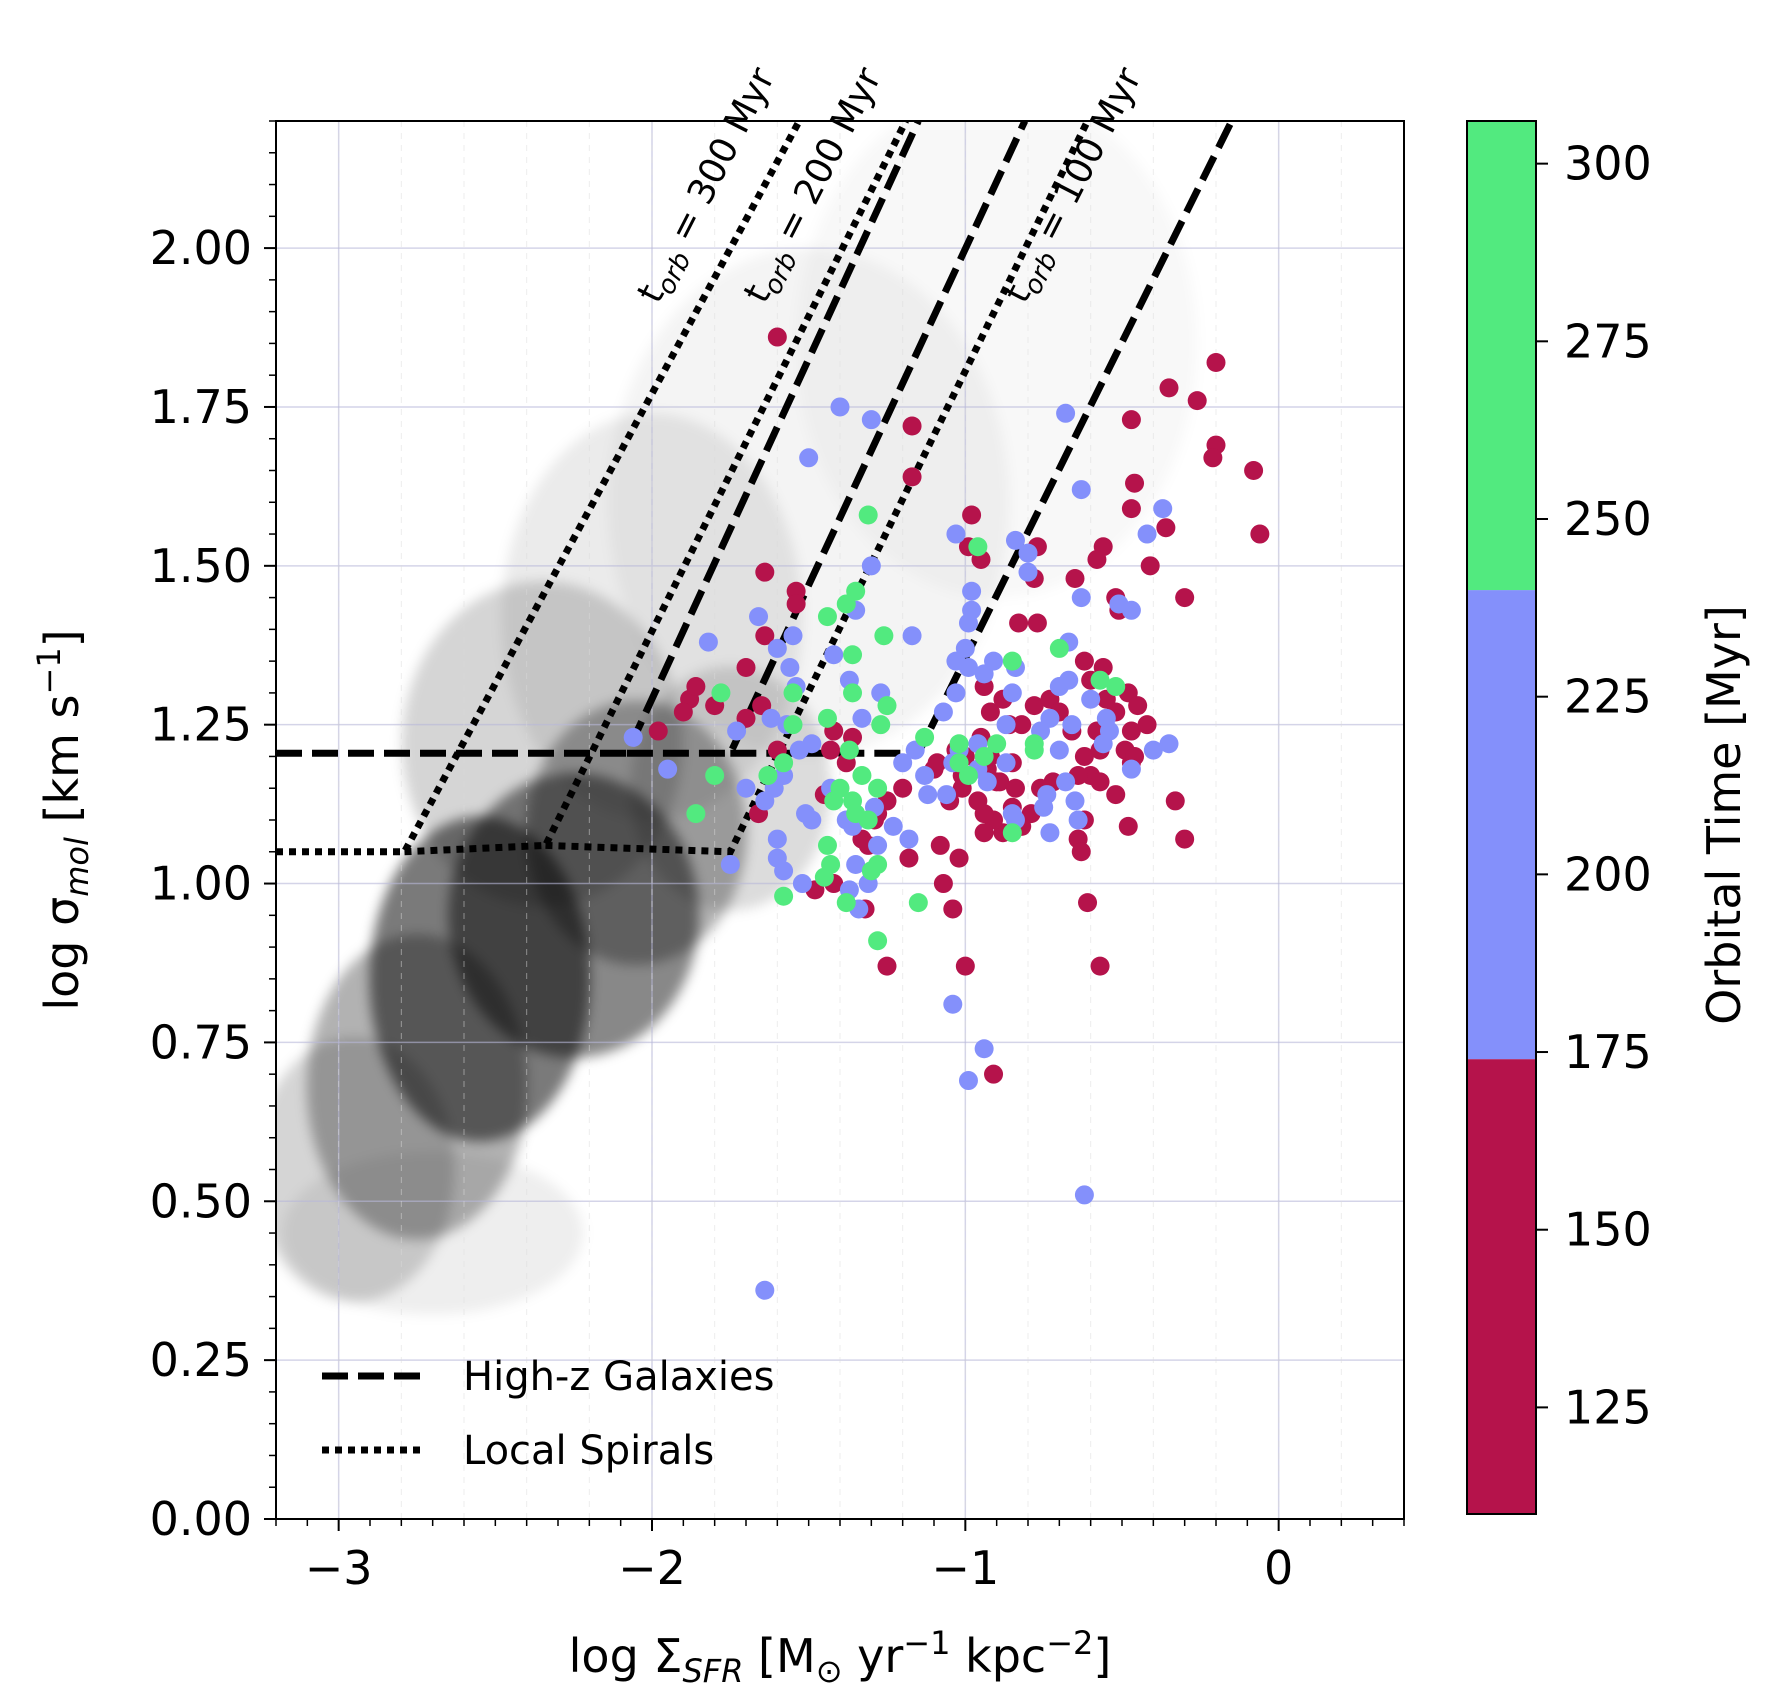 The width and height of the screenshot is (1773, 1708). Describe the element at coordinates (829, 1671) in the screenshot. I see `x-axis-label-sun: ⊙` at that location.